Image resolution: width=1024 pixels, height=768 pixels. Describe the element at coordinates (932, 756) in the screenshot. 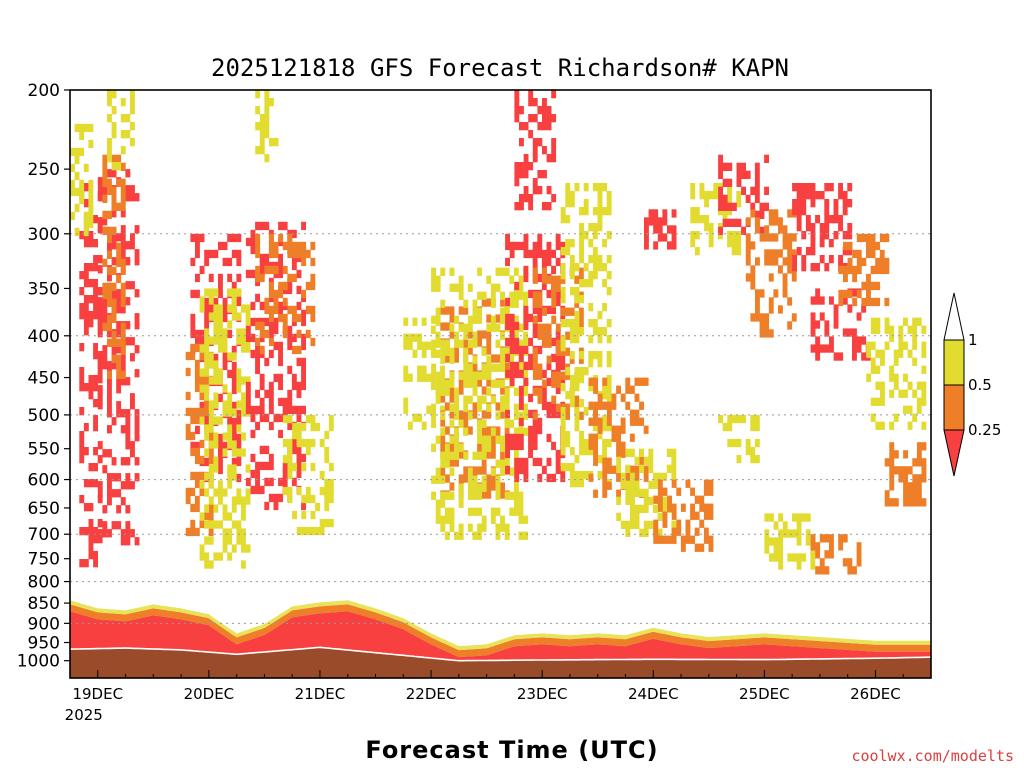

I see `source-credit: coolwx.com/modelts` at that location.